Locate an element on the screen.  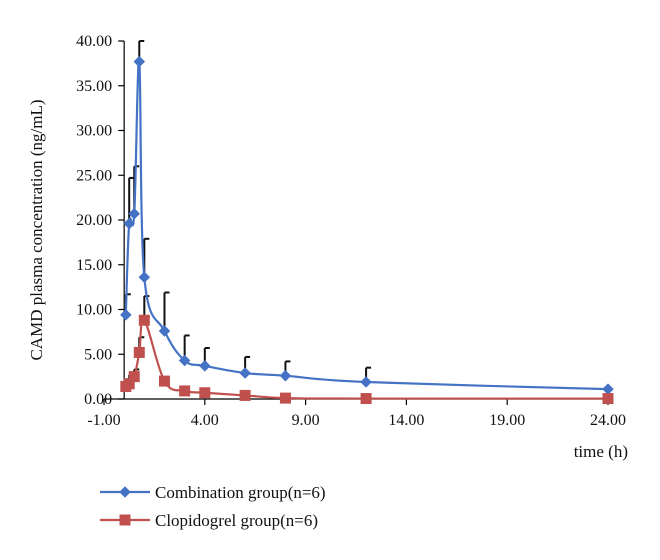
y-tick-label: 20.00 is located at coordinates (94, 220).